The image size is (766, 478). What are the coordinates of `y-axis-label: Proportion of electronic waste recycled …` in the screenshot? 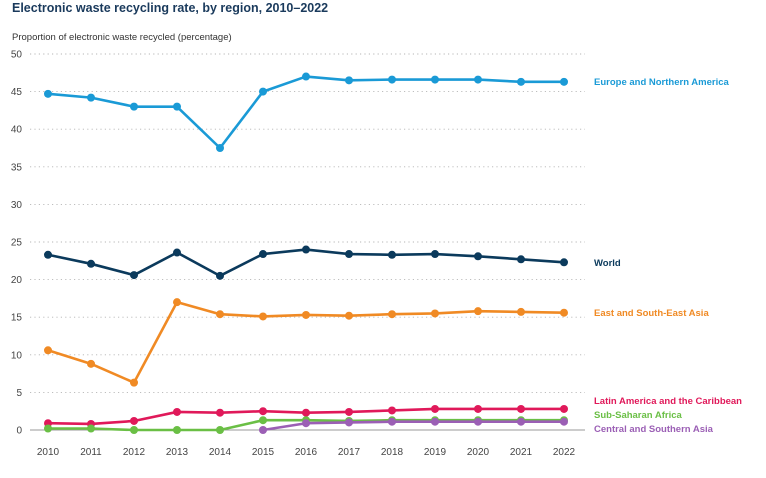 It's located at (122, 37).